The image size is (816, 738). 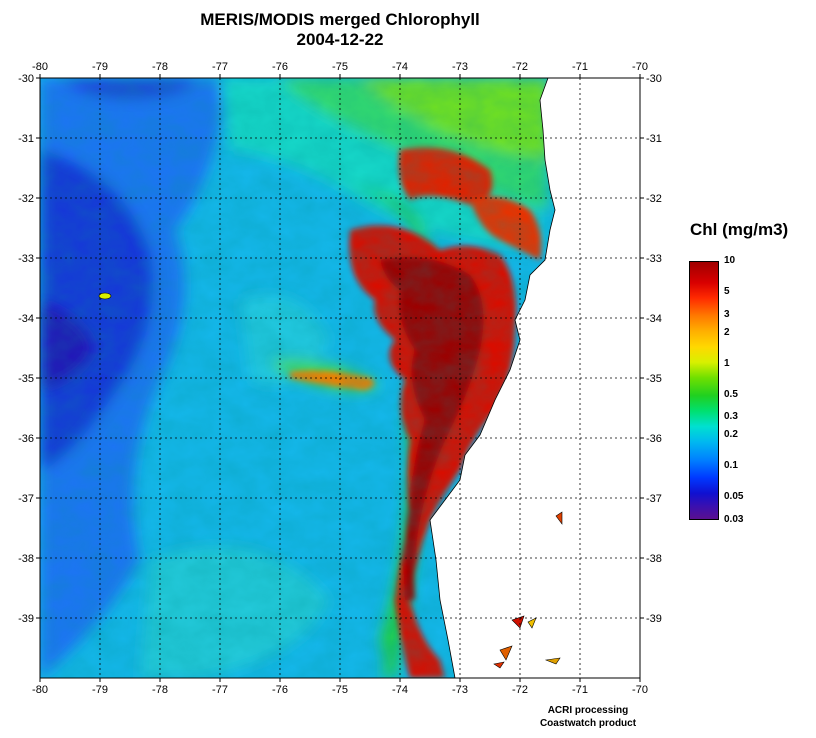 What do you see at coordinates (654, 439) in the screenshot?
I see `lat-tick-label-right: -36` at bounding box center [654, 439].